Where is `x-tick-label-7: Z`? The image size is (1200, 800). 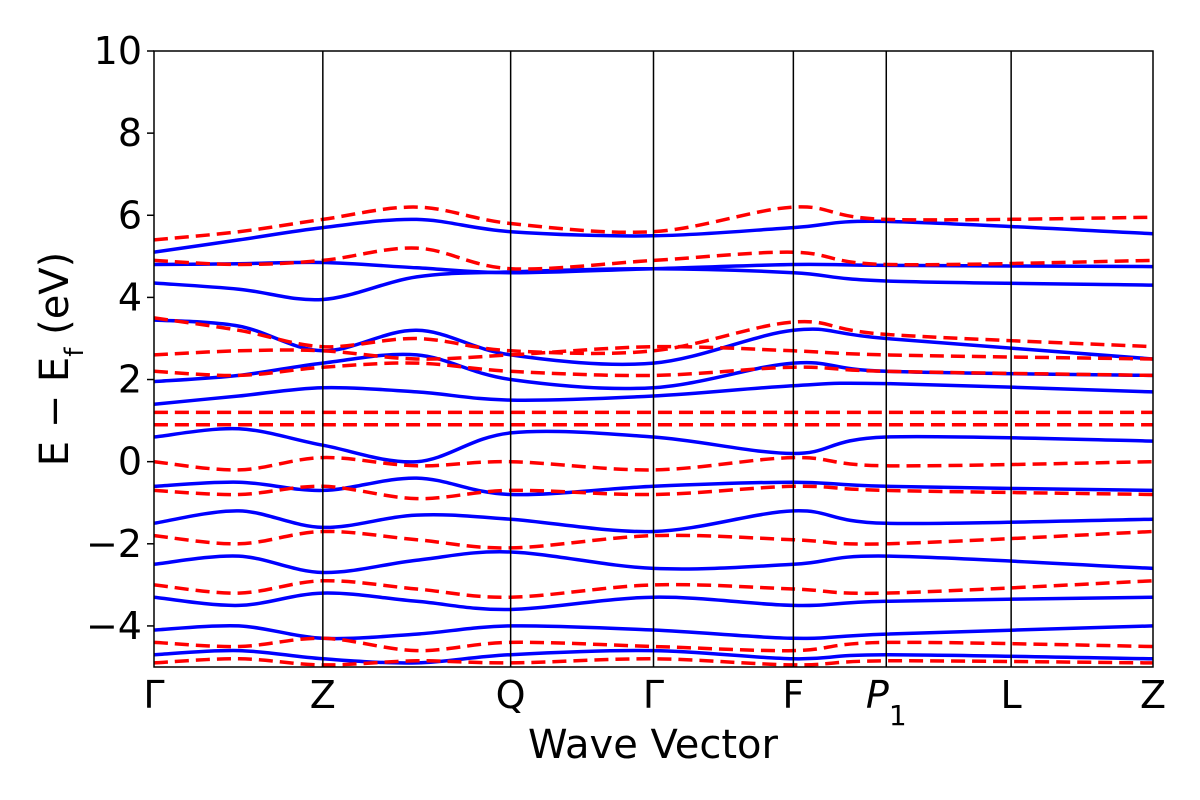
x-tick-label-7: Z is located at coordinates (1153, 695).